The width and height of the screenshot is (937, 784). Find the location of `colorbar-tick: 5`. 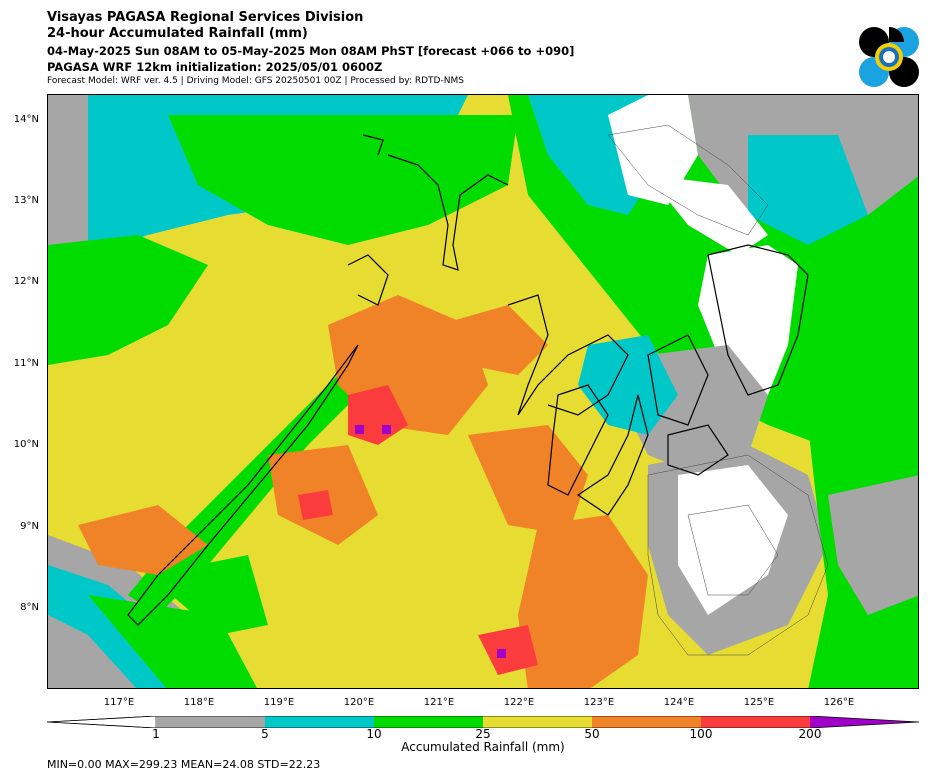

colorbar-tick: 5 is located at coordinates (265, 734).